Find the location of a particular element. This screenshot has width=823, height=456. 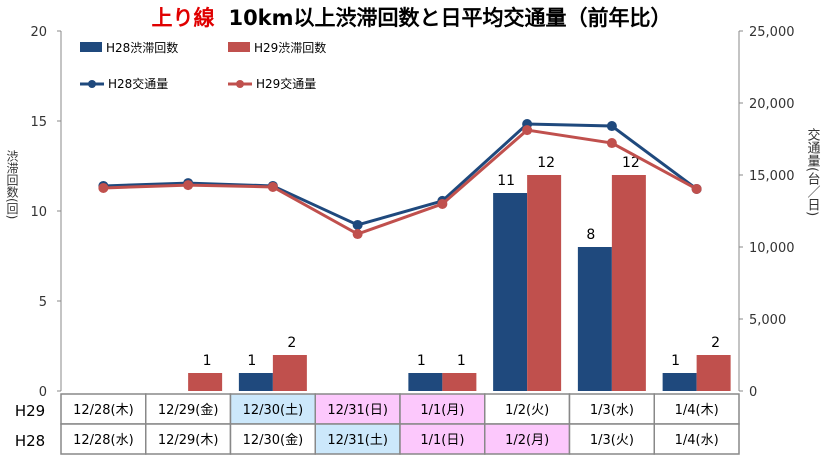

right-tick-label: 5,000 is located at coordinates (767, 320).